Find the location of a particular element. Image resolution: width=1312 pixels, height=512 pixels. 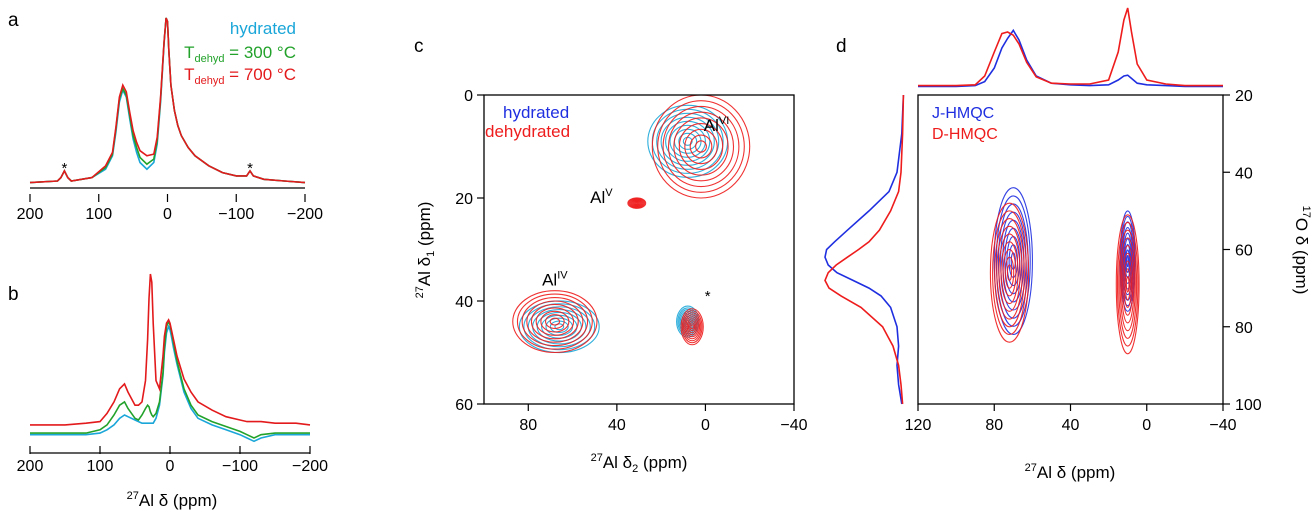

y-tick-label: 0 is located at coordinates (468, 96).